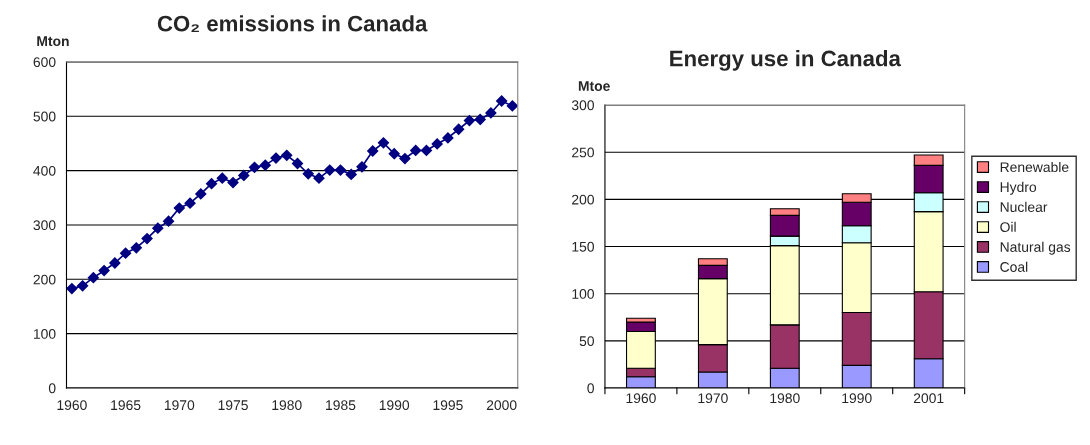 The width and height of the screenshot is (1090, 445). What do you see at coordinates (448, 405) in the screenshot?
I see `x-tick-label: 1995` at bounding box center [448, 405].